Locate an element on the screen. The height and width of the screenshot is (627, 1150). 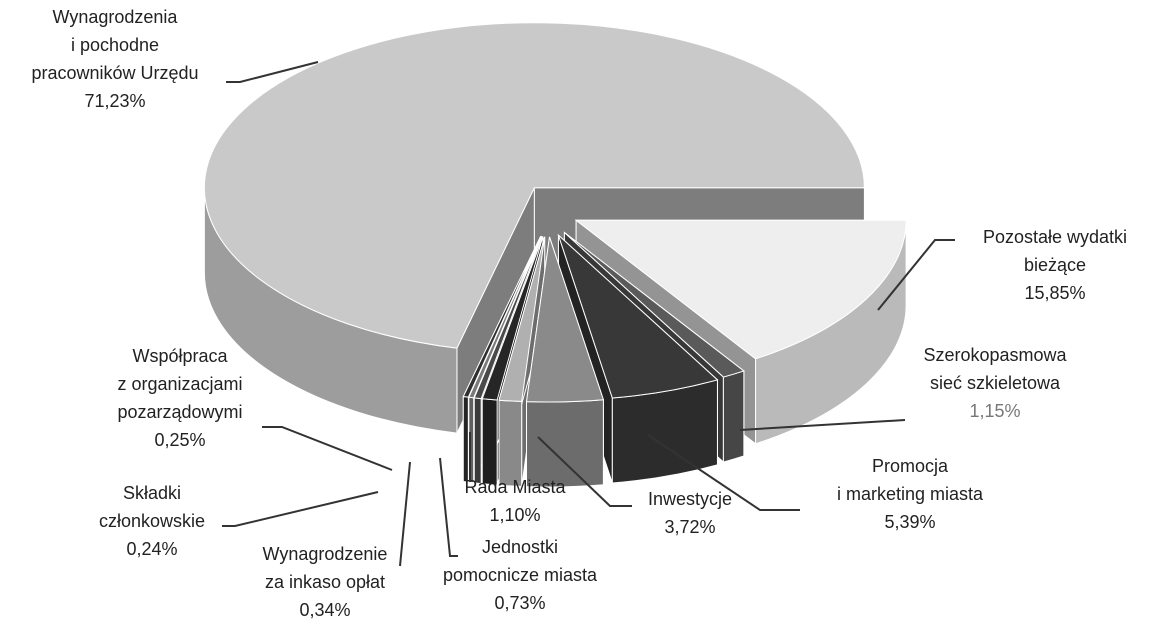
slice-label: sieć szkieletowa is located at coordinates (995, 383).